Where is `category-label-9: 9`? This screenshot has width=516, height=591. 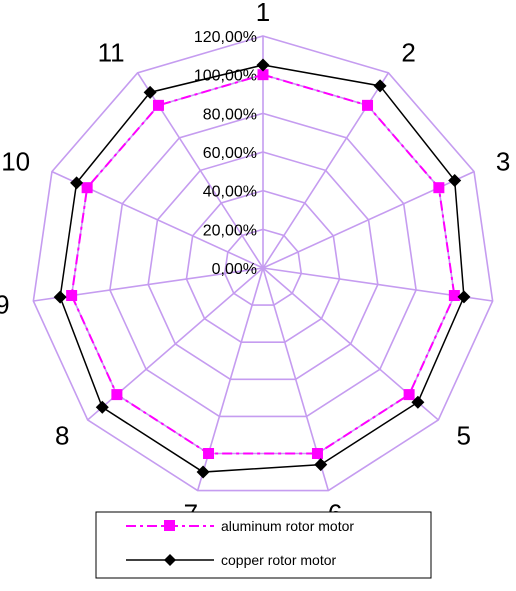
category-label-9: 9 is located at coordinates (5, 304).